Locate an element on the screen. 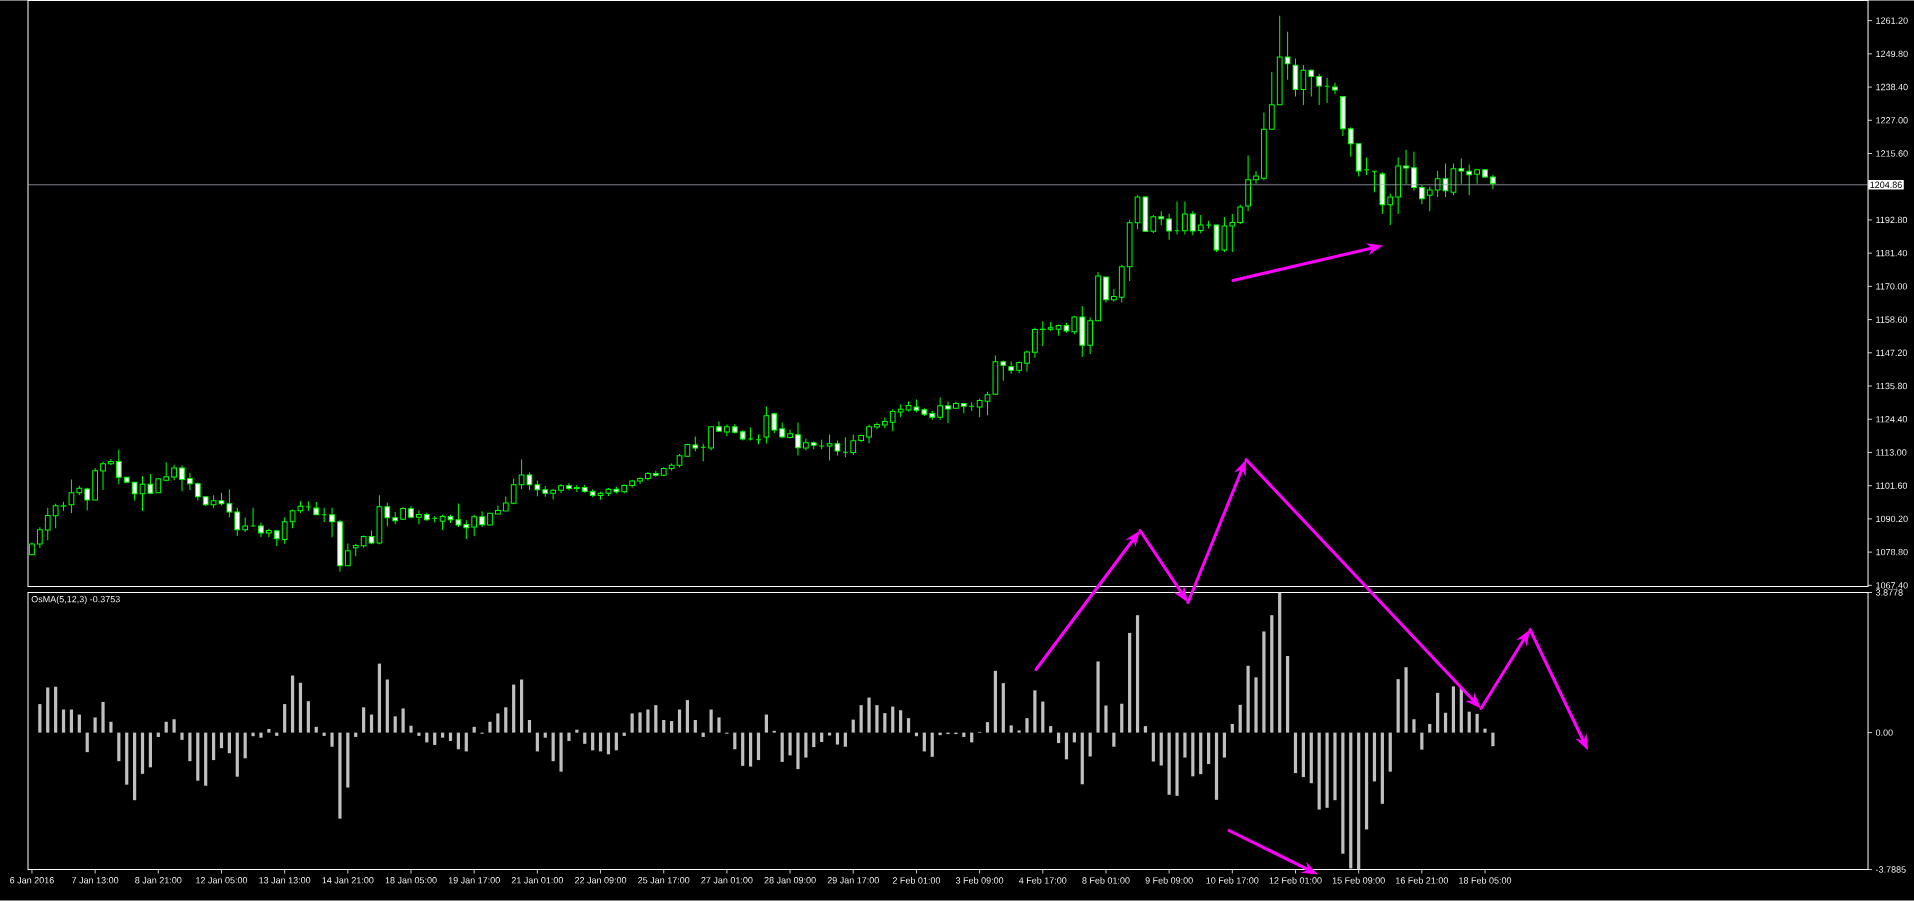 The image size is (1914, 901). y-tick-label: 1192.80 is located at coordinates (1892, 220).